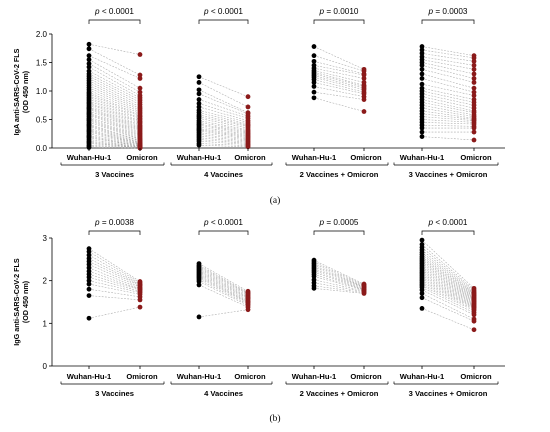  Describe the element at coordinates (275, 200) in the screenshot. I see `panel-a-label: (a)` at that location.